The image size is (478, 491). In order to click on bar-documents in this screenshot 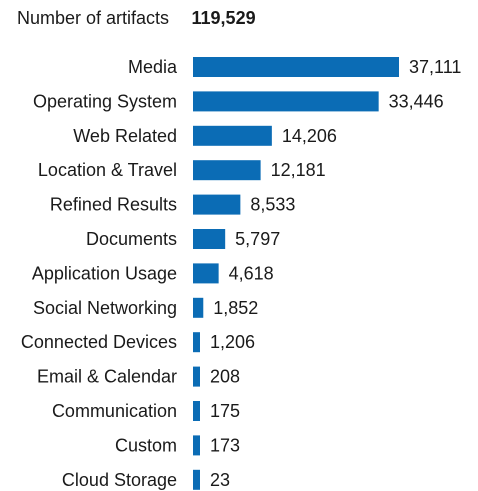, I will do `click(209, 239)`.